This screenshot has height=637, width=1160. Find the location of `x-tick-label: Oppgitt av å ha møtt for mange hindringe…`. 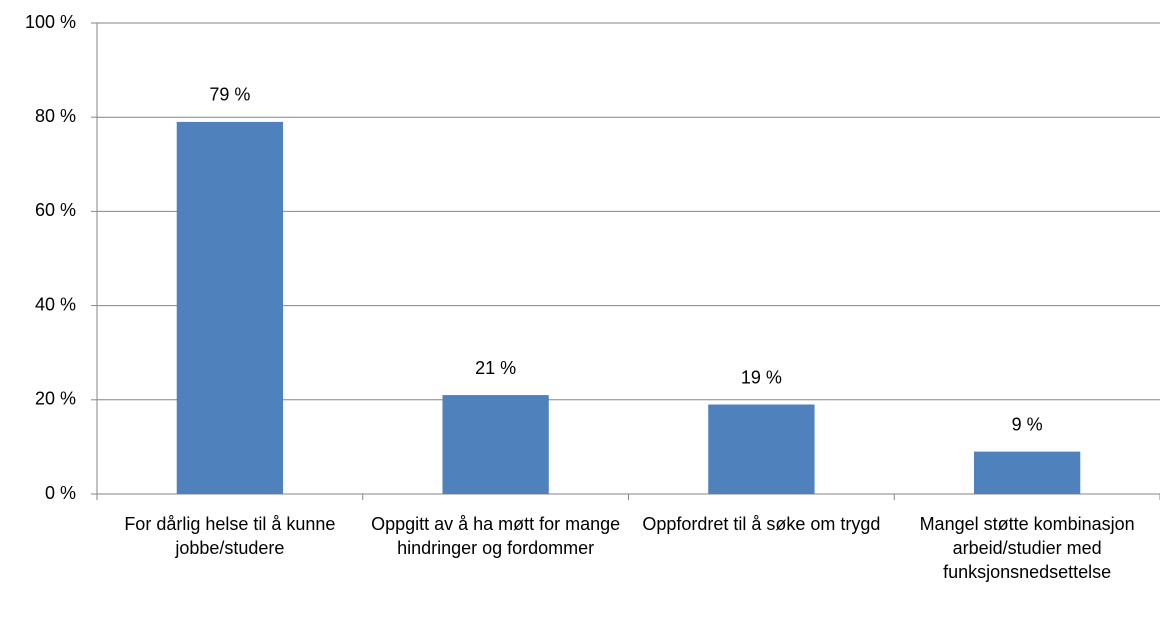

x-tick-label: Oppgitt av å ha møtt for mange hindringe… is located at coordinates (496, 536).